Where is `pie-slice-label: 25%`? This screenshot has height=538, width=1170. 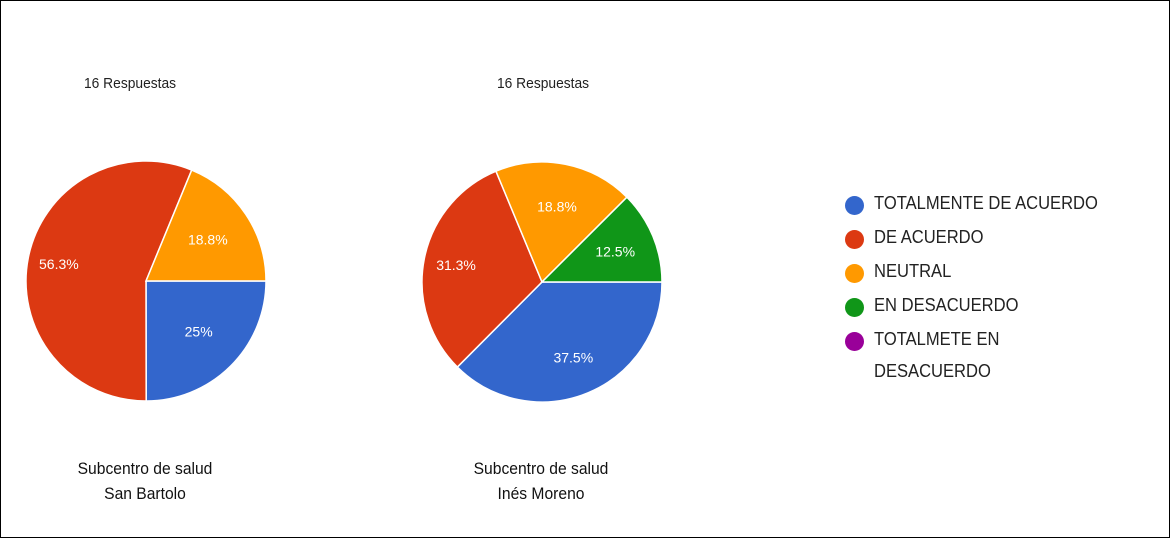
pie-slice-label: 25% is located at coordinates (199, 332).